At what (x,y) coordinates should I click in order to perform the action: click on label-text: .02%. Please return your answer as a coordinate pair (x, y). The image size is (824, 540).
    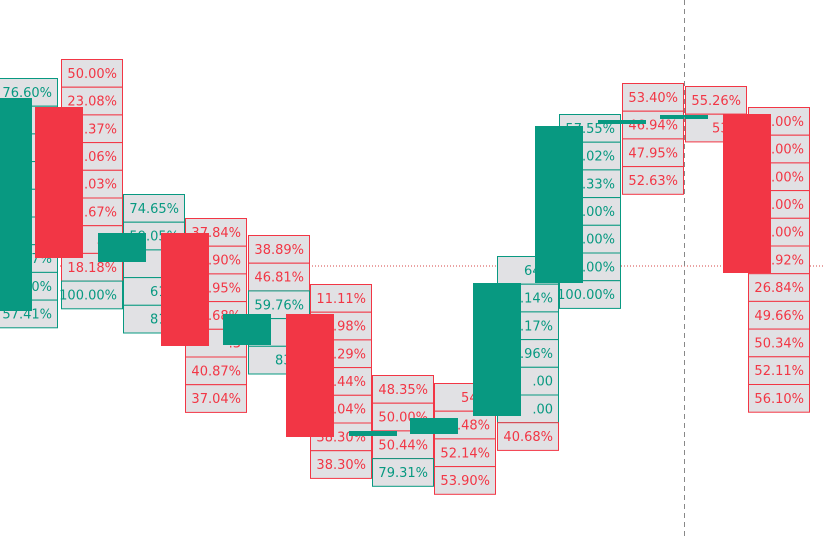
    Looking at the image, I should click on (598, 157).